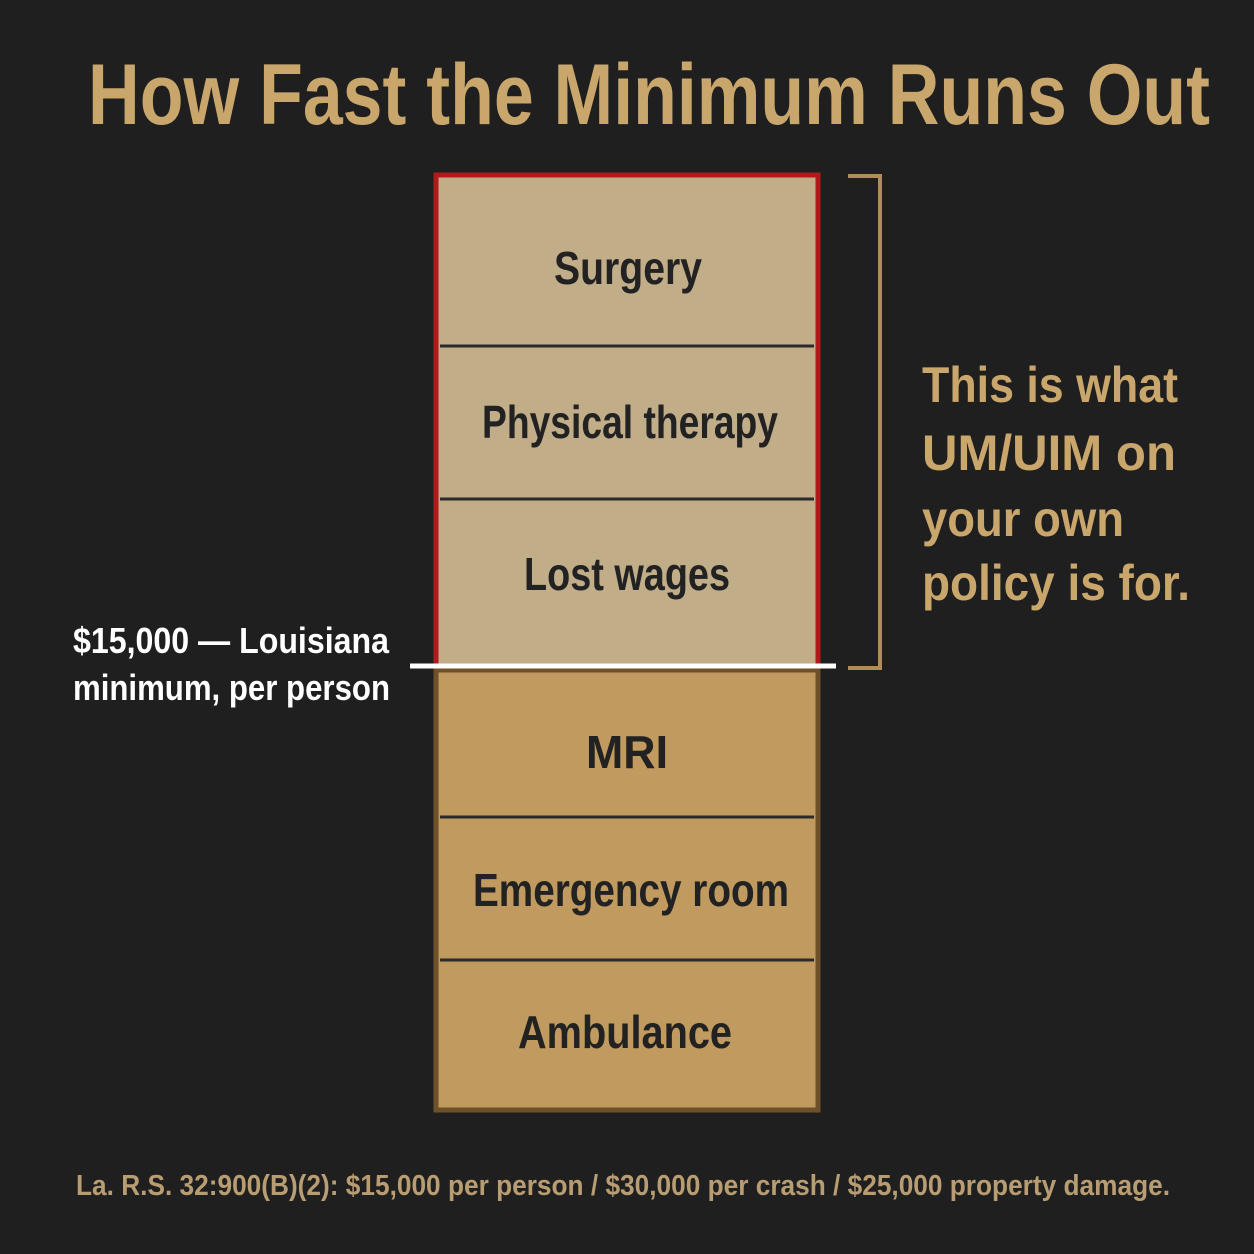  Describe the element at coordinates (1023, 519) in the screenshot. I see `side-note: your own` at that location.